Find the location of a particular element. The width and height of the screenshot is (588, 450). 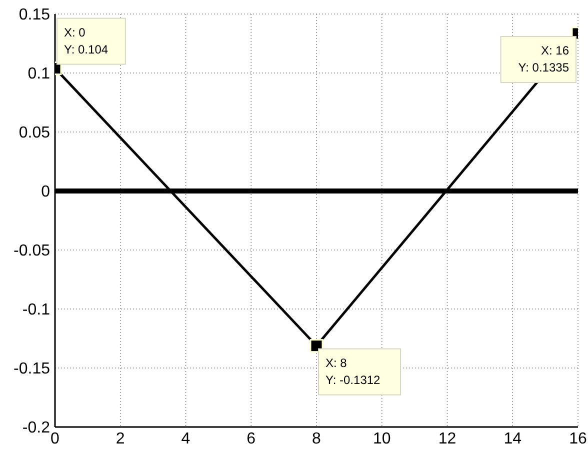

y-tick-label: 0 is located at coordinates (45, 192).